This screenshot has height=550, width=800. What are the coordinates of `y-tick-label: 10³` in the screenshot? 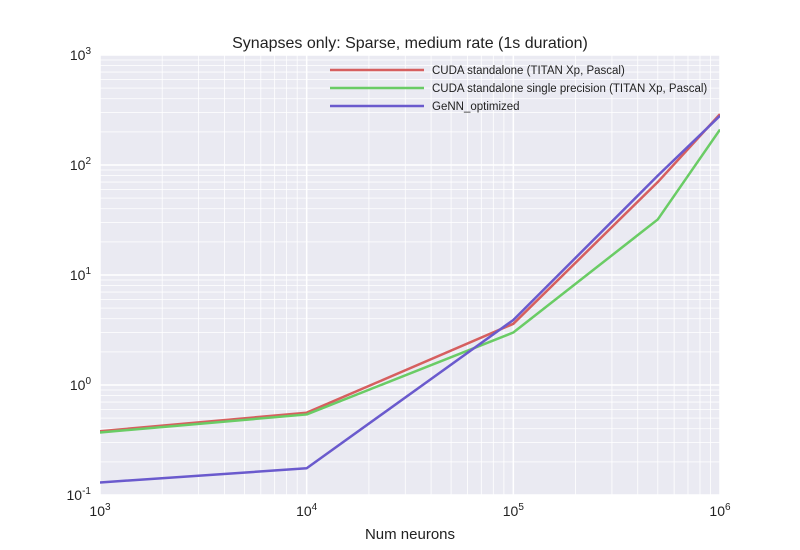 It's located at (81, 54).